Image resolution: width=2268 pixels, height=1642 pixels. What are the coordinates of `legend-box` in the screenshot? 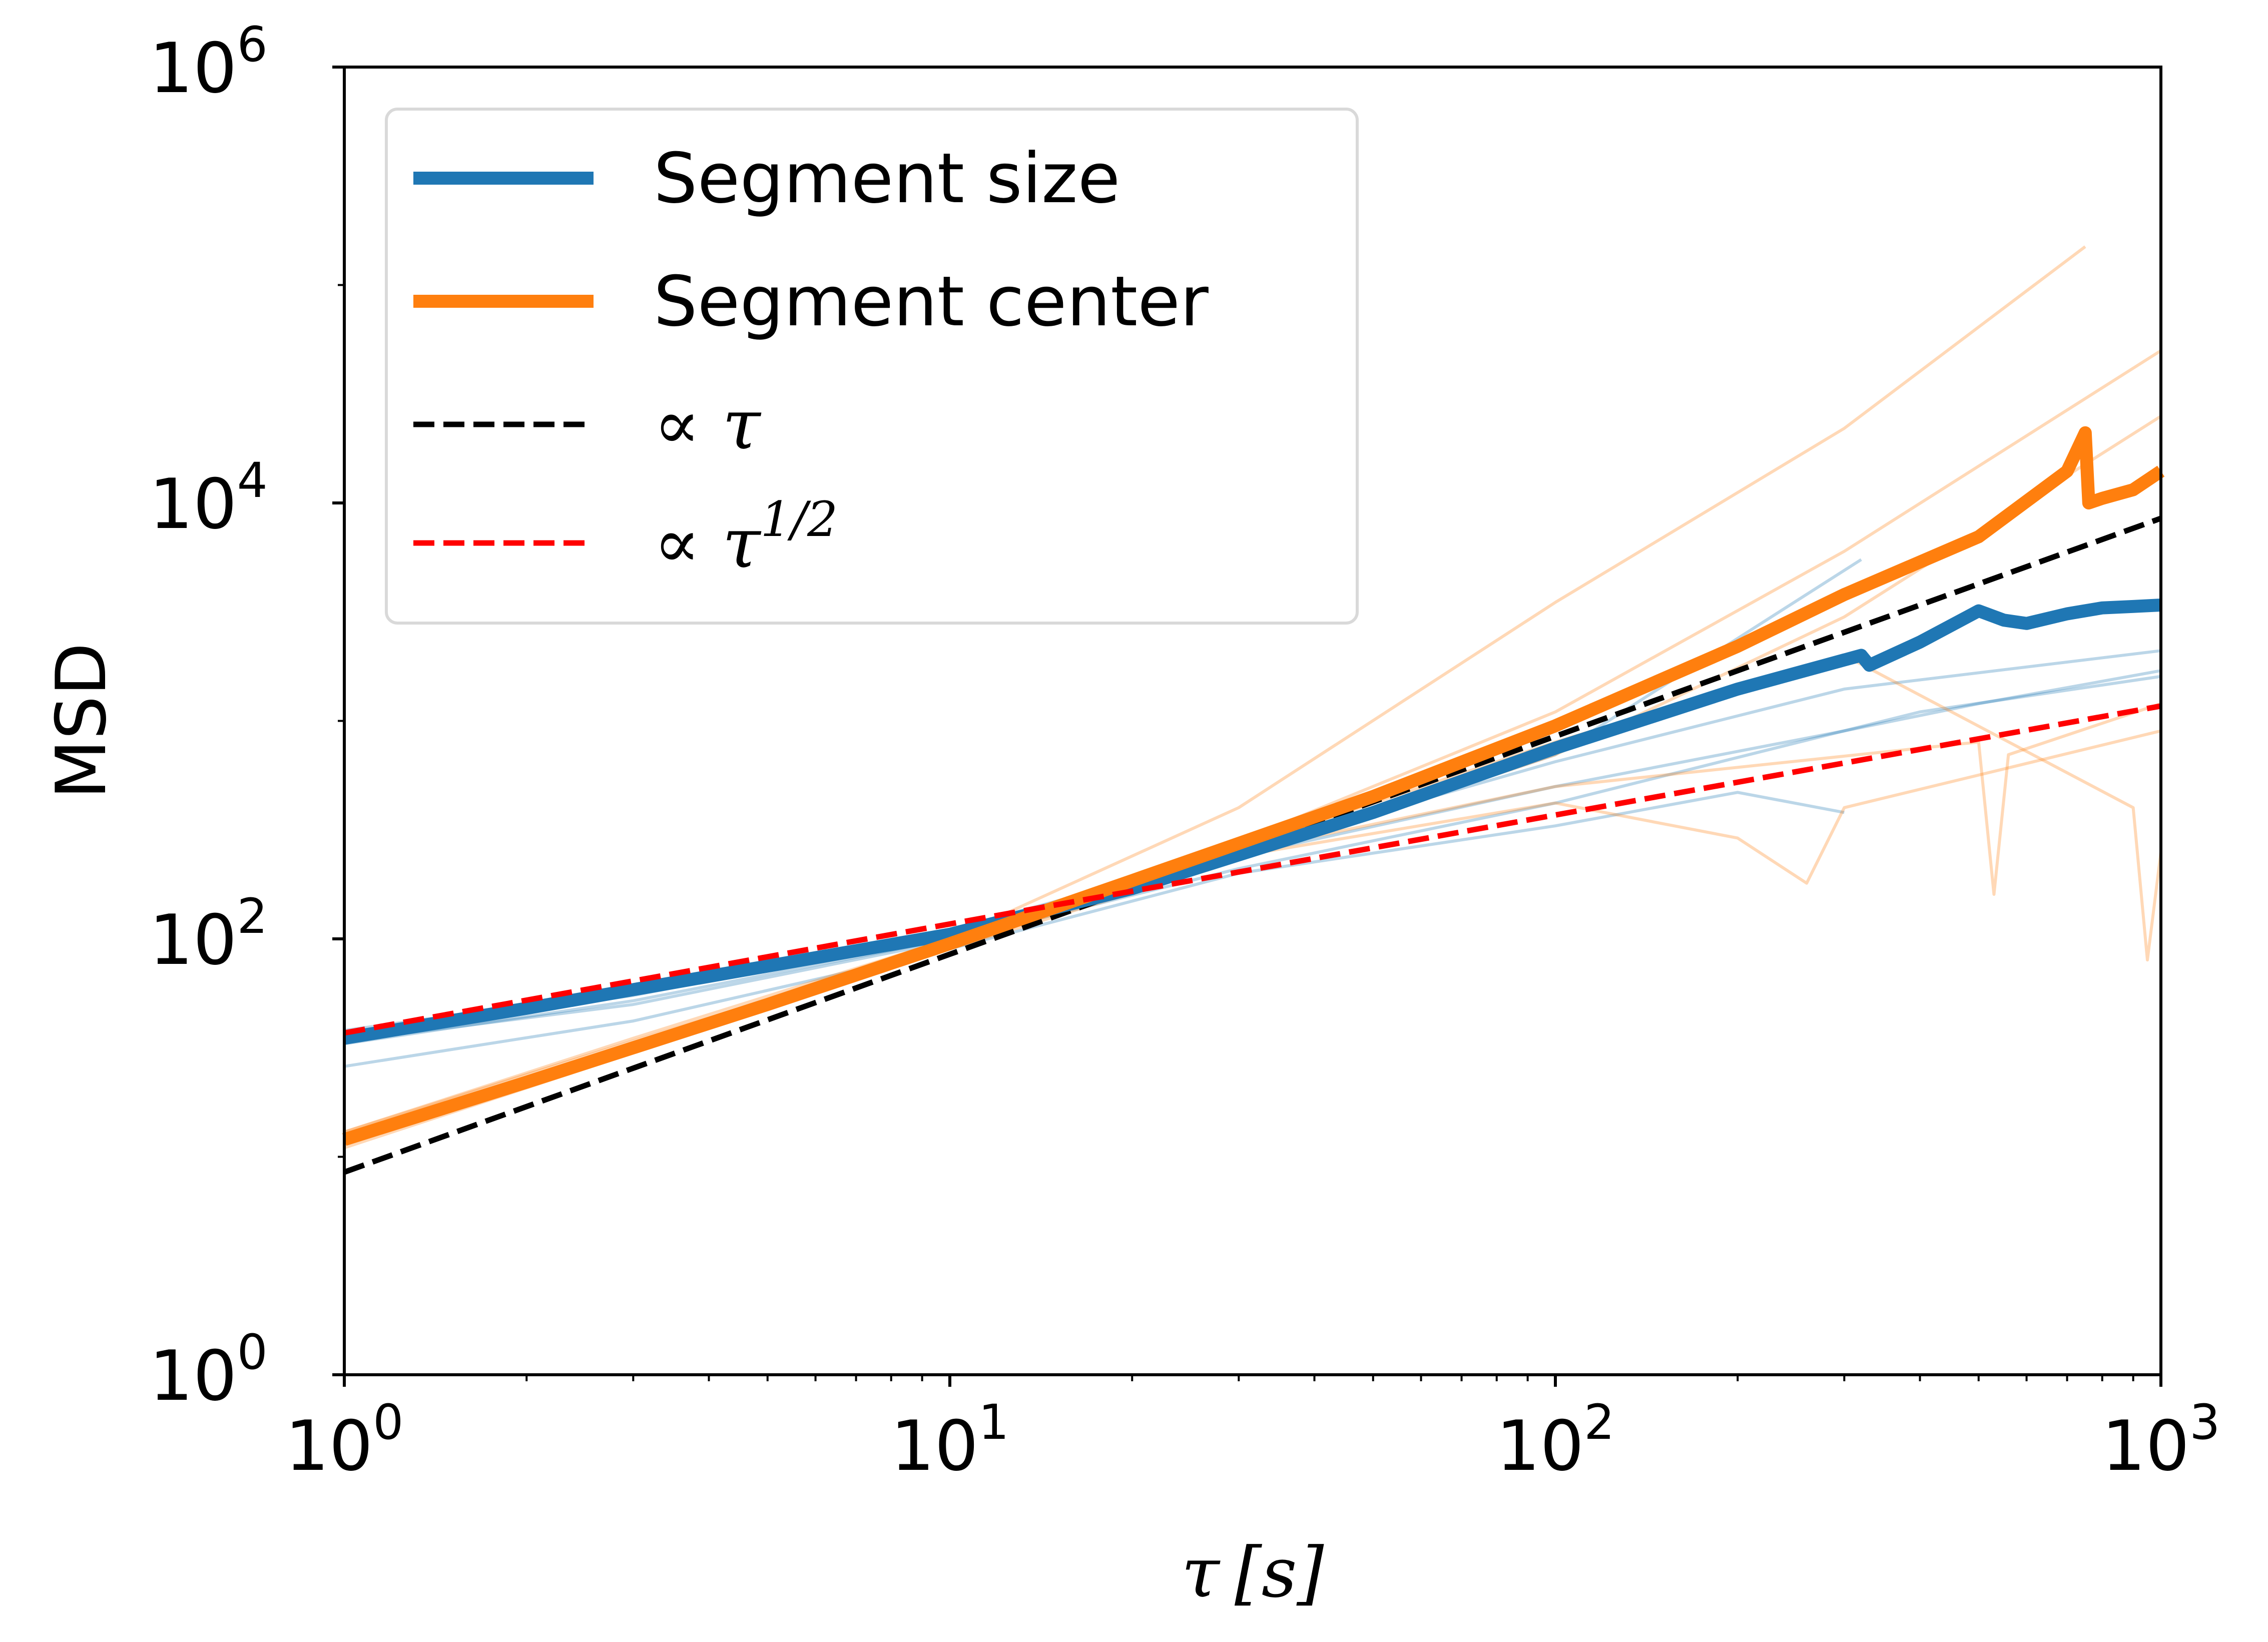 It's located at (872, 366).